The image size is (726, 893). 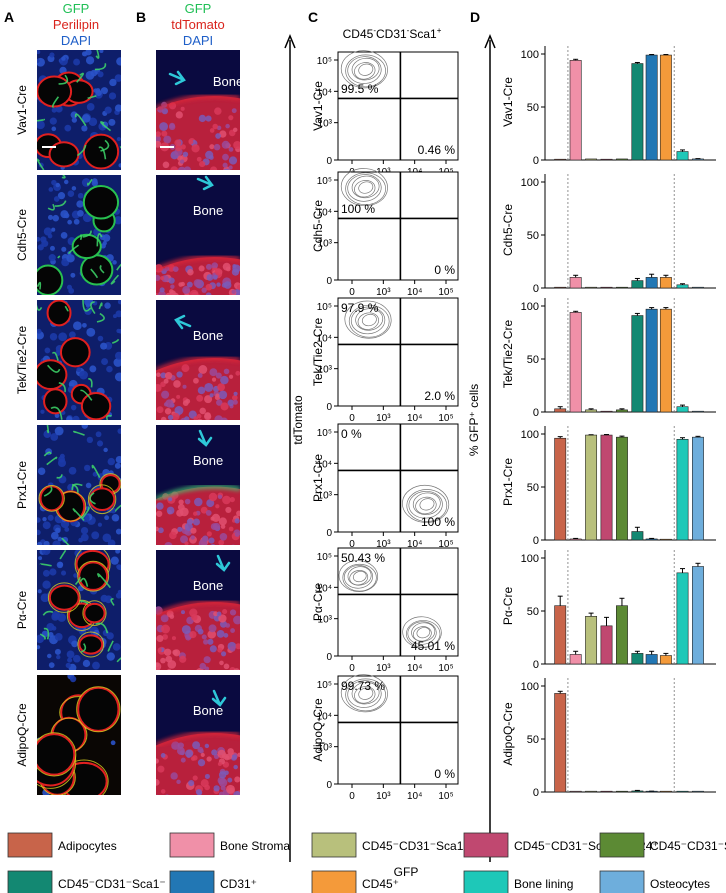 What do you see at coordinates (608, 234) in the screenshot?
I see `bar-panel: 0 50 100 Cdh5-Cre` at bounding box center [608, 234].